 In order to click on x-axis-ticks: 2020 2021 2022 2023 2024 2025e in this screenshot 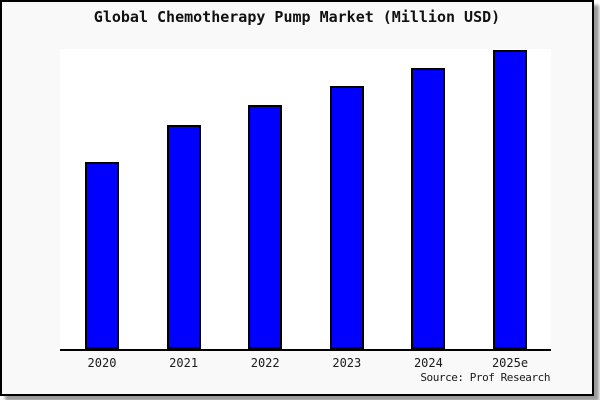, I will do `click(305, 364)`.